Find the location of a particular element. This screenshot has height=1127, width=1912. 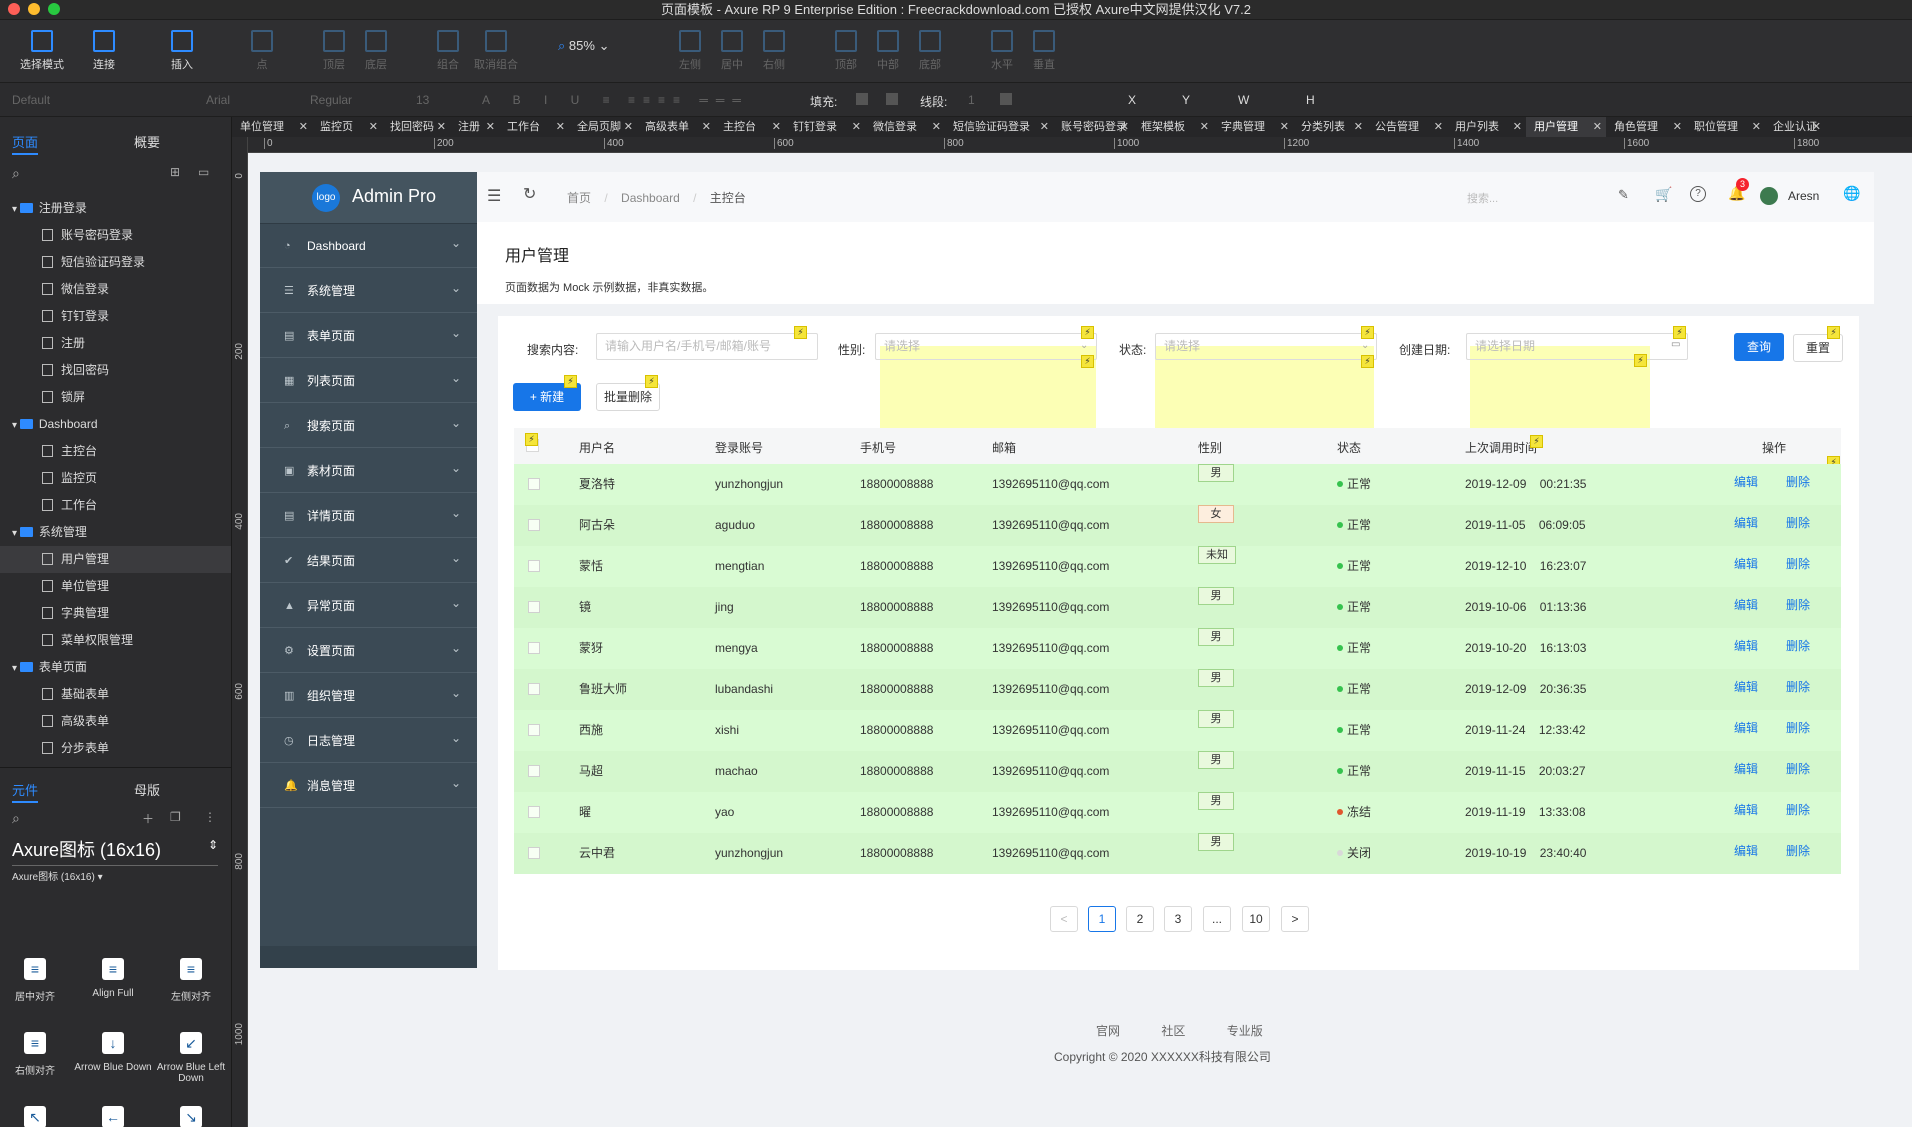

widget-item: ↙ Arrow Blue Left Down is located at coordinates (191, 1058).